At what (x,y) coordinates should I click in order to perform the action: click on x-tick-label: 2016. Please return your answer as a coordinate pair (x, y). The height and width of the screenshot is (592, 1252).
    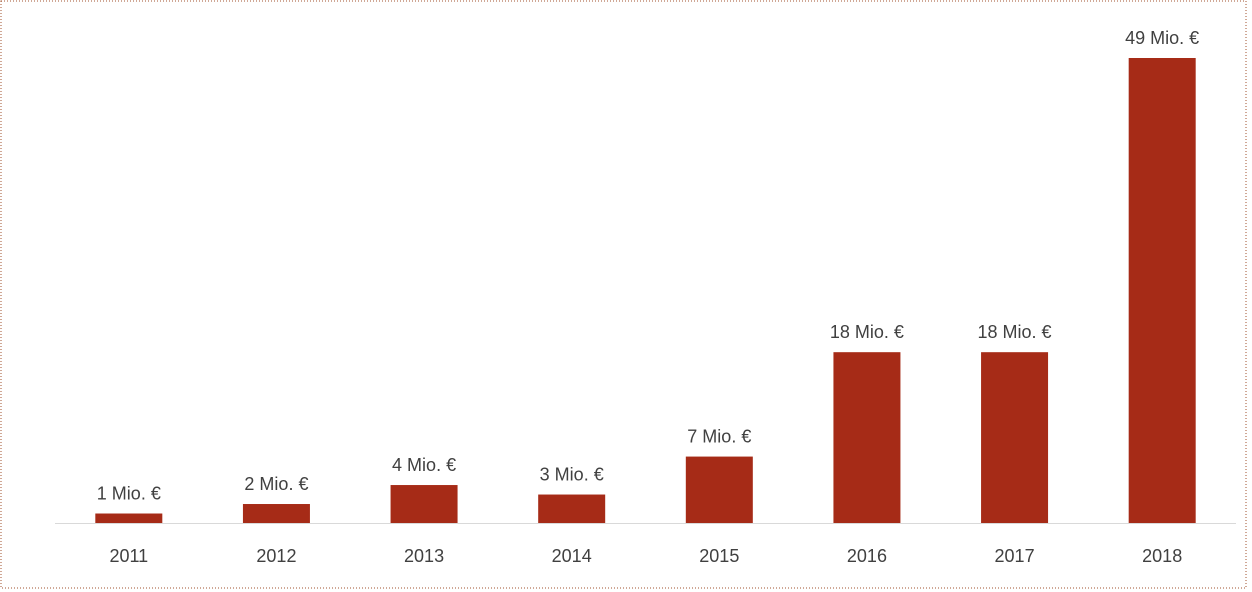
    Looking at the image, I should click on (867, 556).